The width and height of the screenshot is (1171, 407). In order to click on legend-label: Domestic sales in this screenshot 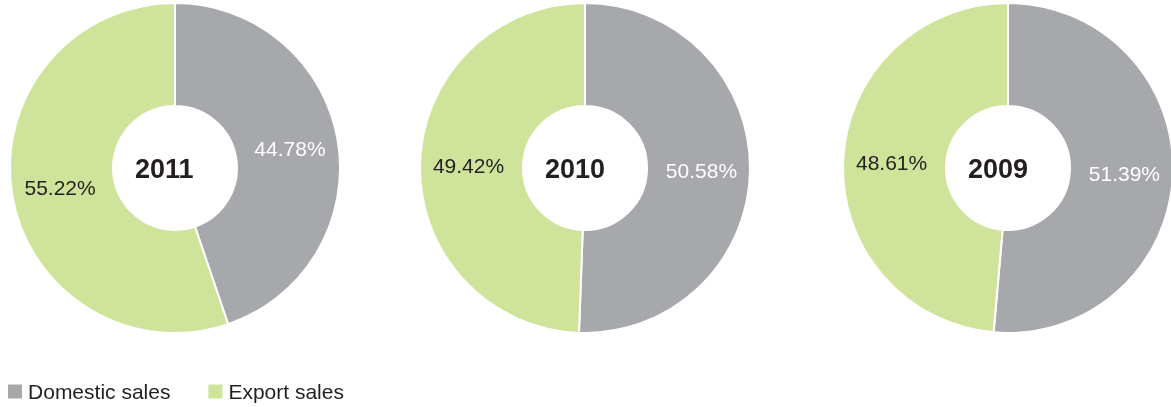, I will do `click(99, 391)`.